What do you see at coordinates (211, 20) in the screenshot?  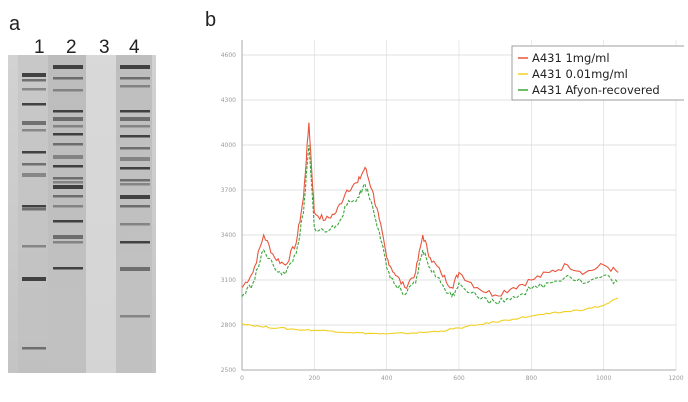 I see `panel-b-label: b` at bounding box center [211, 20].